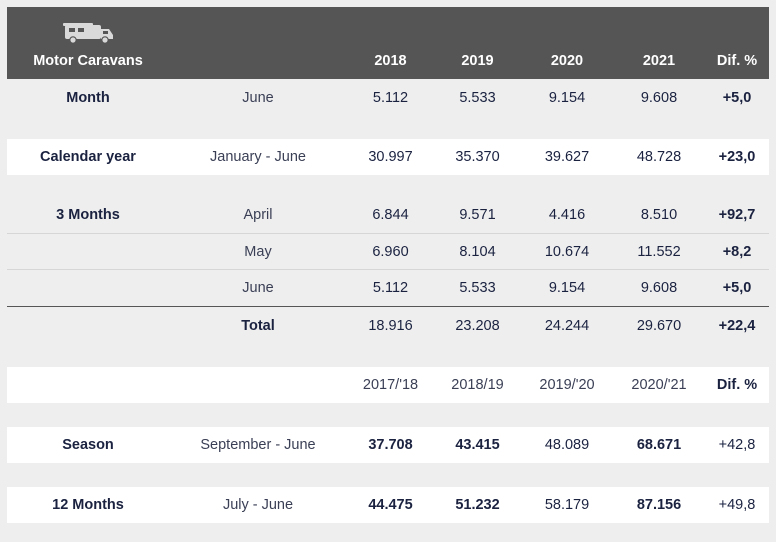 The image size is (776, 542). I want to click on diff-cell: +23,0, so click(737, 157).